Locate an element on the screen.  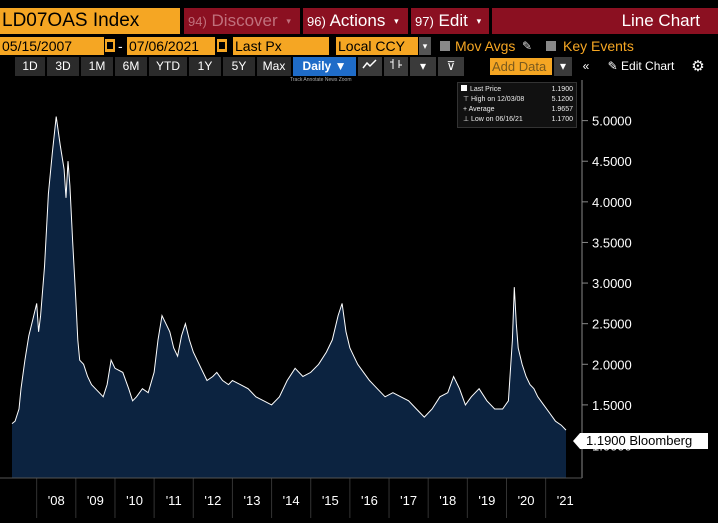
x-tick-label: '15 is located at coordinates (330, 500).